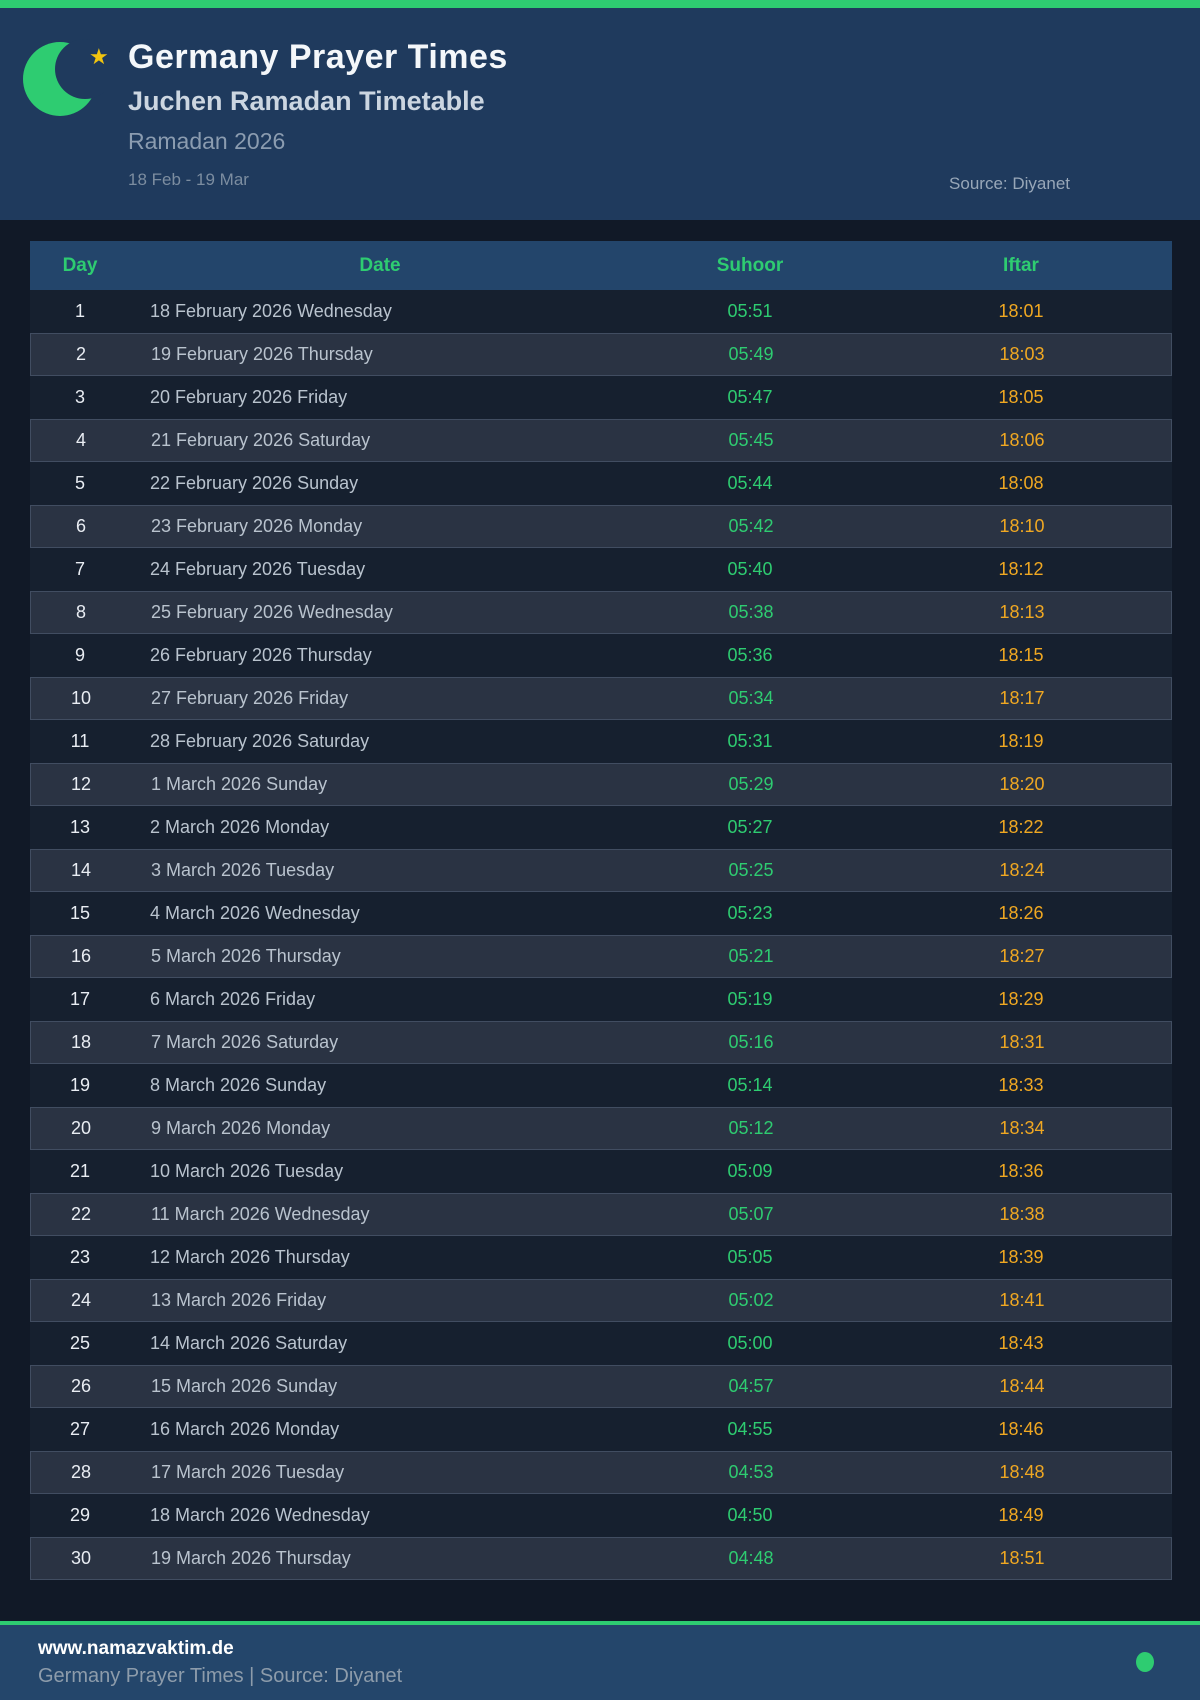 The image size is (1200, 1700). I want to click on day-cell: 14, so click(81, 870).